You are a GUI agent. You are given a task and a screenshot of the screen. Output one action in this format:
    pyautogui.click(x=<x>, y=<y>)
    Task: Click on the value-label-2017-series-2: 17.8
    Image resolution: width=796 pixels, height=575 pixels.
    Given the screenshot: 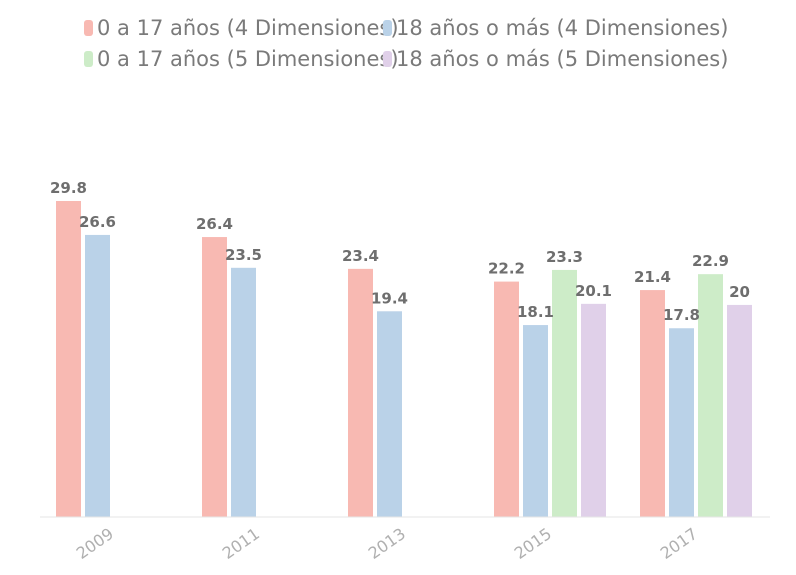 What is the action you would take?
    pyautogui.click(x=681, y=315)
    